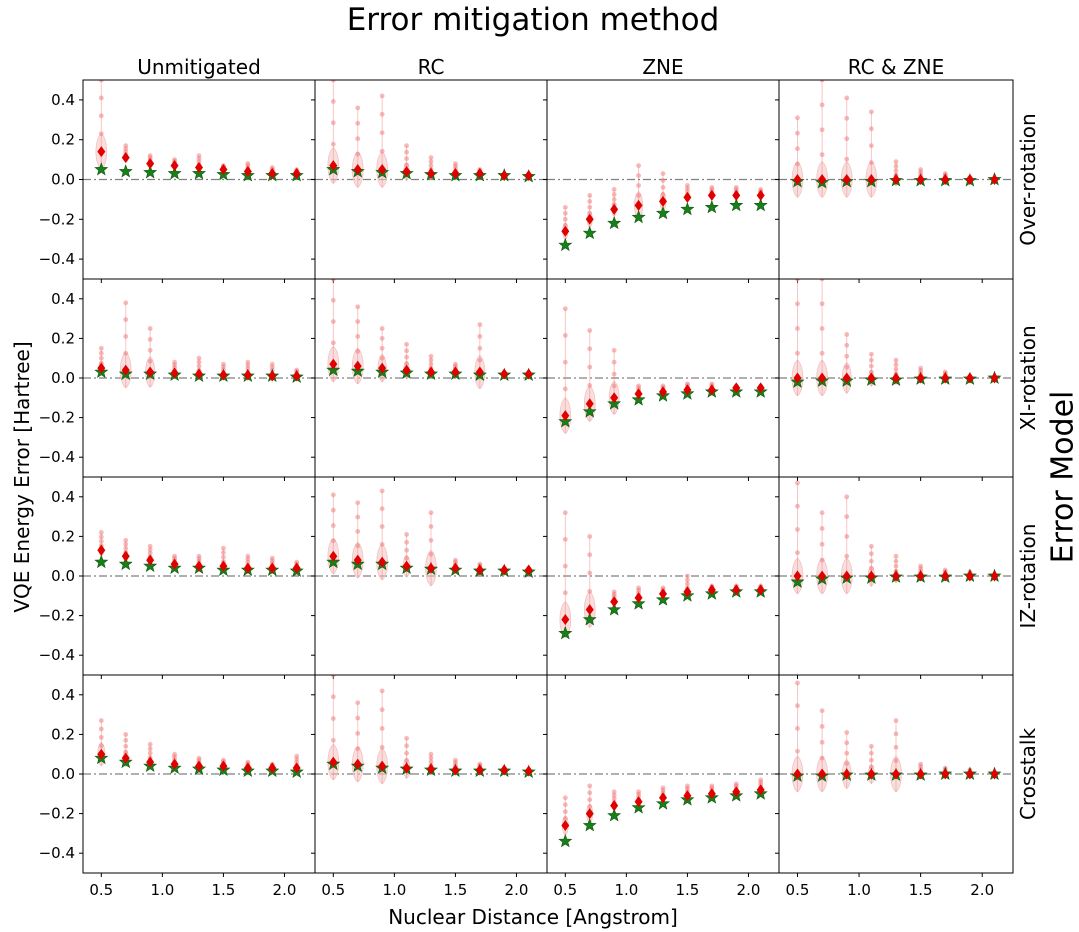  I want to click on panel-1-1: 0.4 0.2 0.0 −0.2 −0.4, so click(177, 181).